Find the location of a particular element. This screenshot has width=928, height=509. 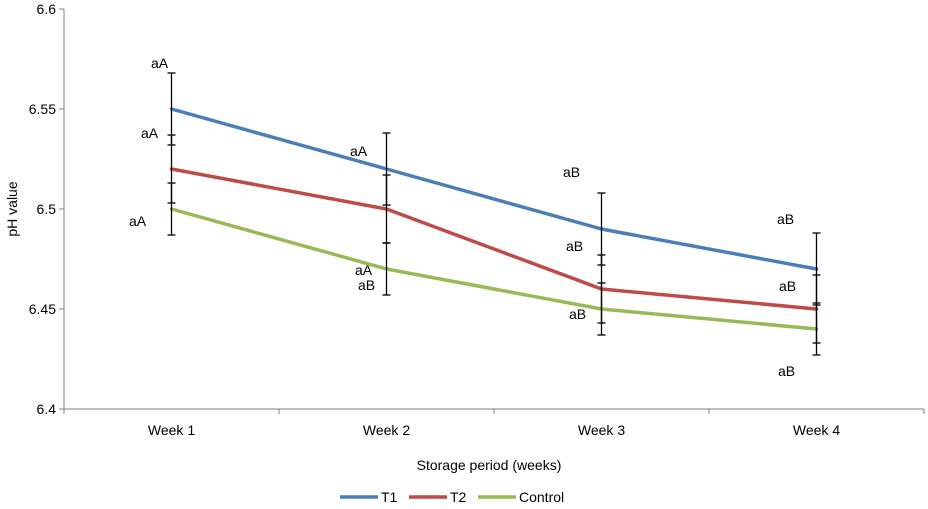

legend: T1 T2 Control is located at coordinates (452, 497).